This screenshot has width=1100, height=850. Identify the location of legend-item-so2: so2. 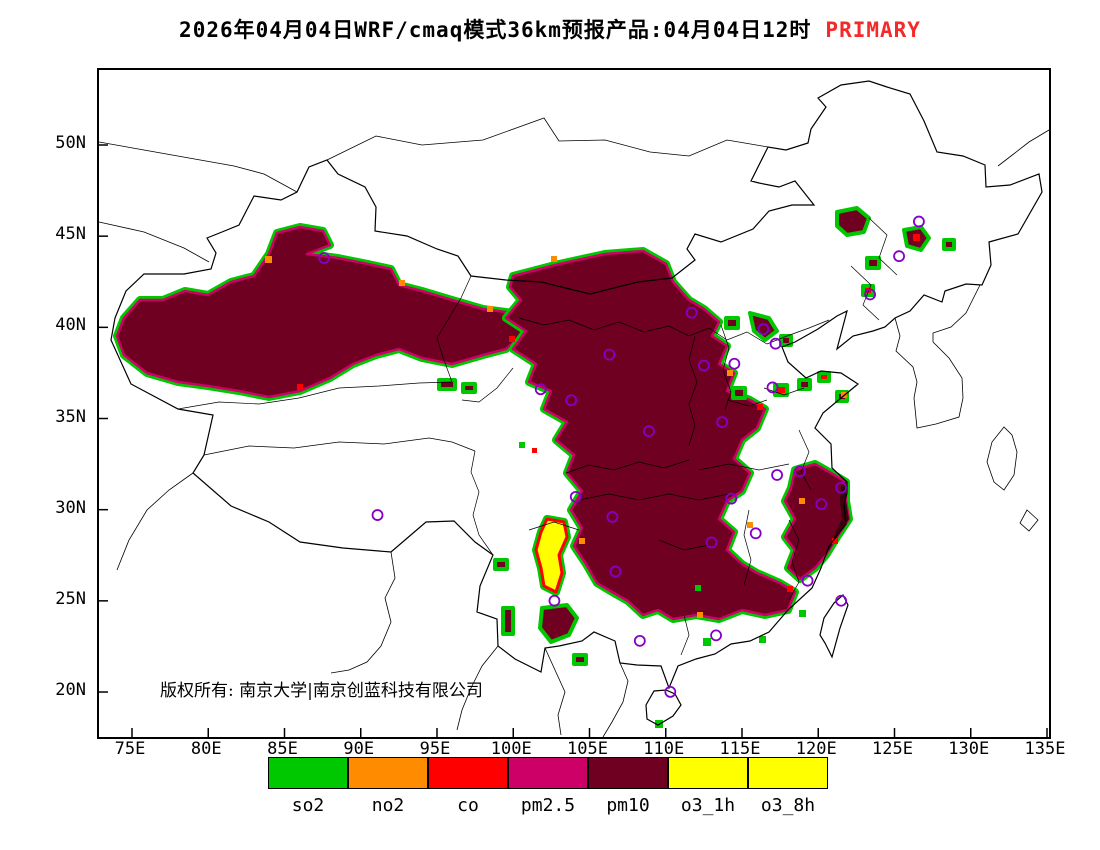
(308, 786).